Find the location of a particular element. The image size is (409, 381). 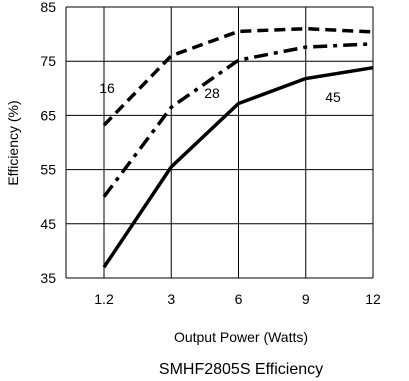

x-tick-label: 9 is located at coordinates (306, 299).